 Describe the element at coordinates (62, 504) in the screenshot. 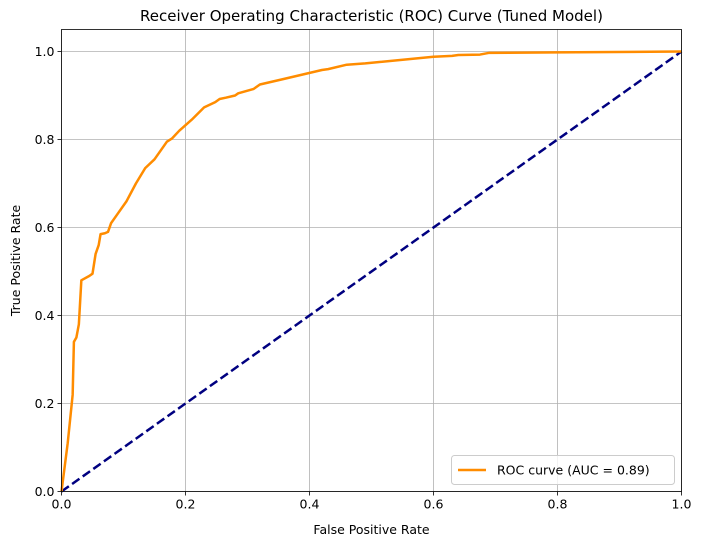

I see `x-tick-label: 0.0` at that location.